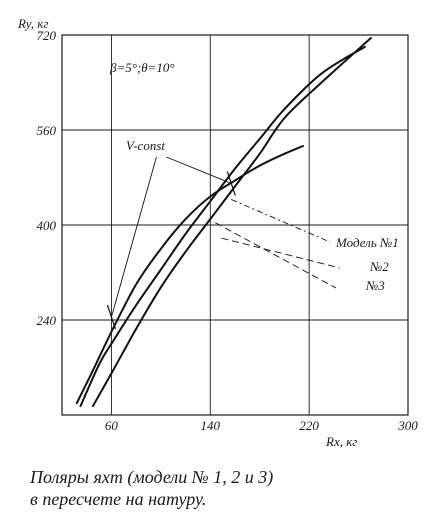 Image resolution: width=432 pixels, height=519 pixels. I want to click on x-tick-label: 300, so click(407, 425).